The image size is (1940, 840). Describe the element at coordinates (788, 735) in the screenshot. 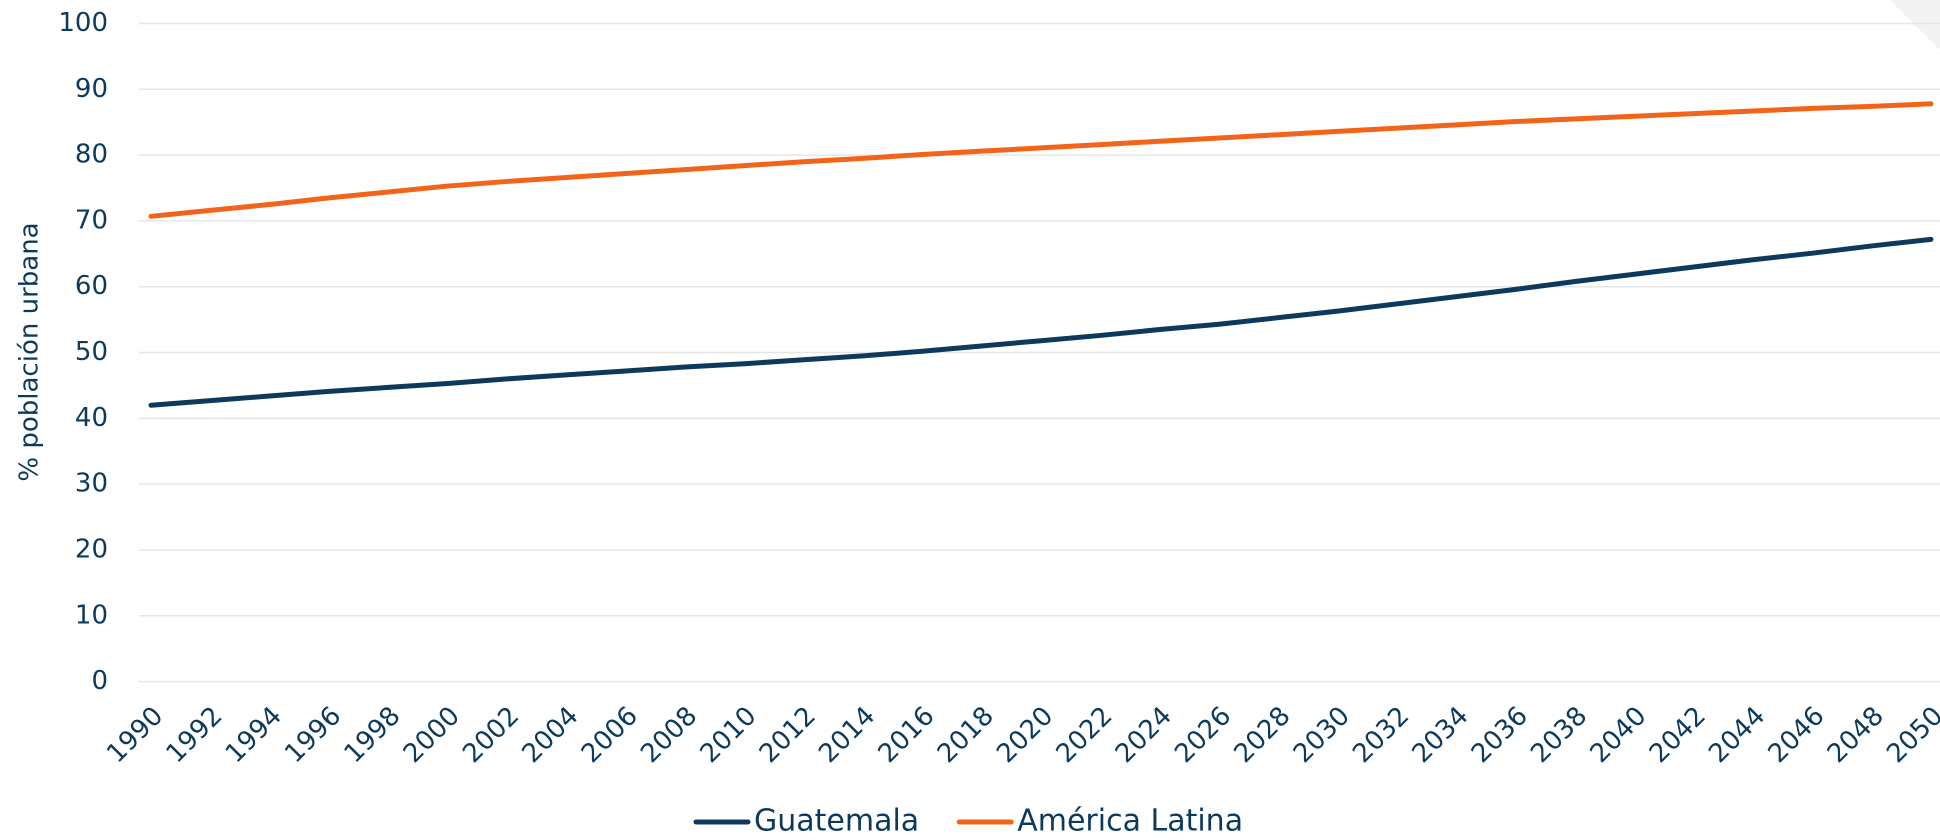

I see `x-tick-label: 2012` at that location.